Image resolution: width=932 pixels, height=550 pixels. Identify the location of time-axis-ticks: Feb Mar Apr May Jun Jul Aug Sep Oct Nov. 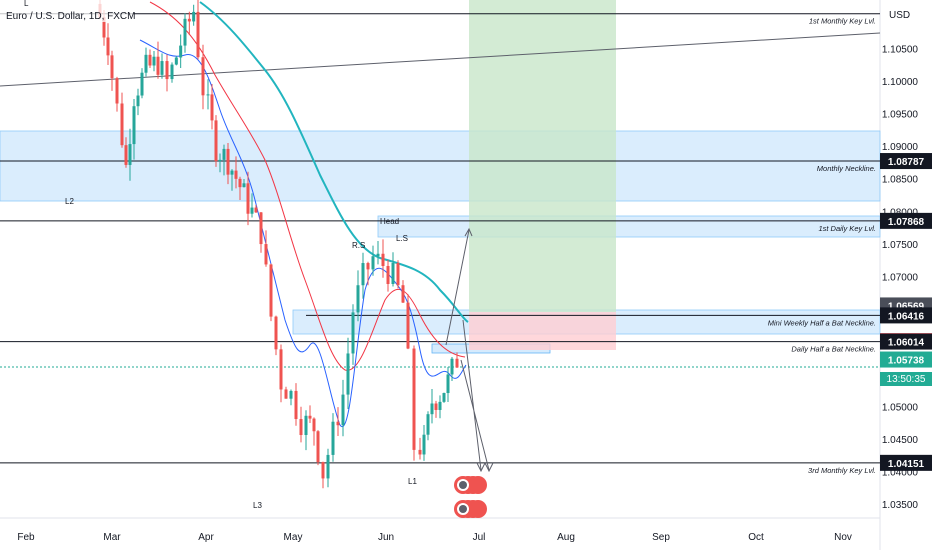
(434, 537).